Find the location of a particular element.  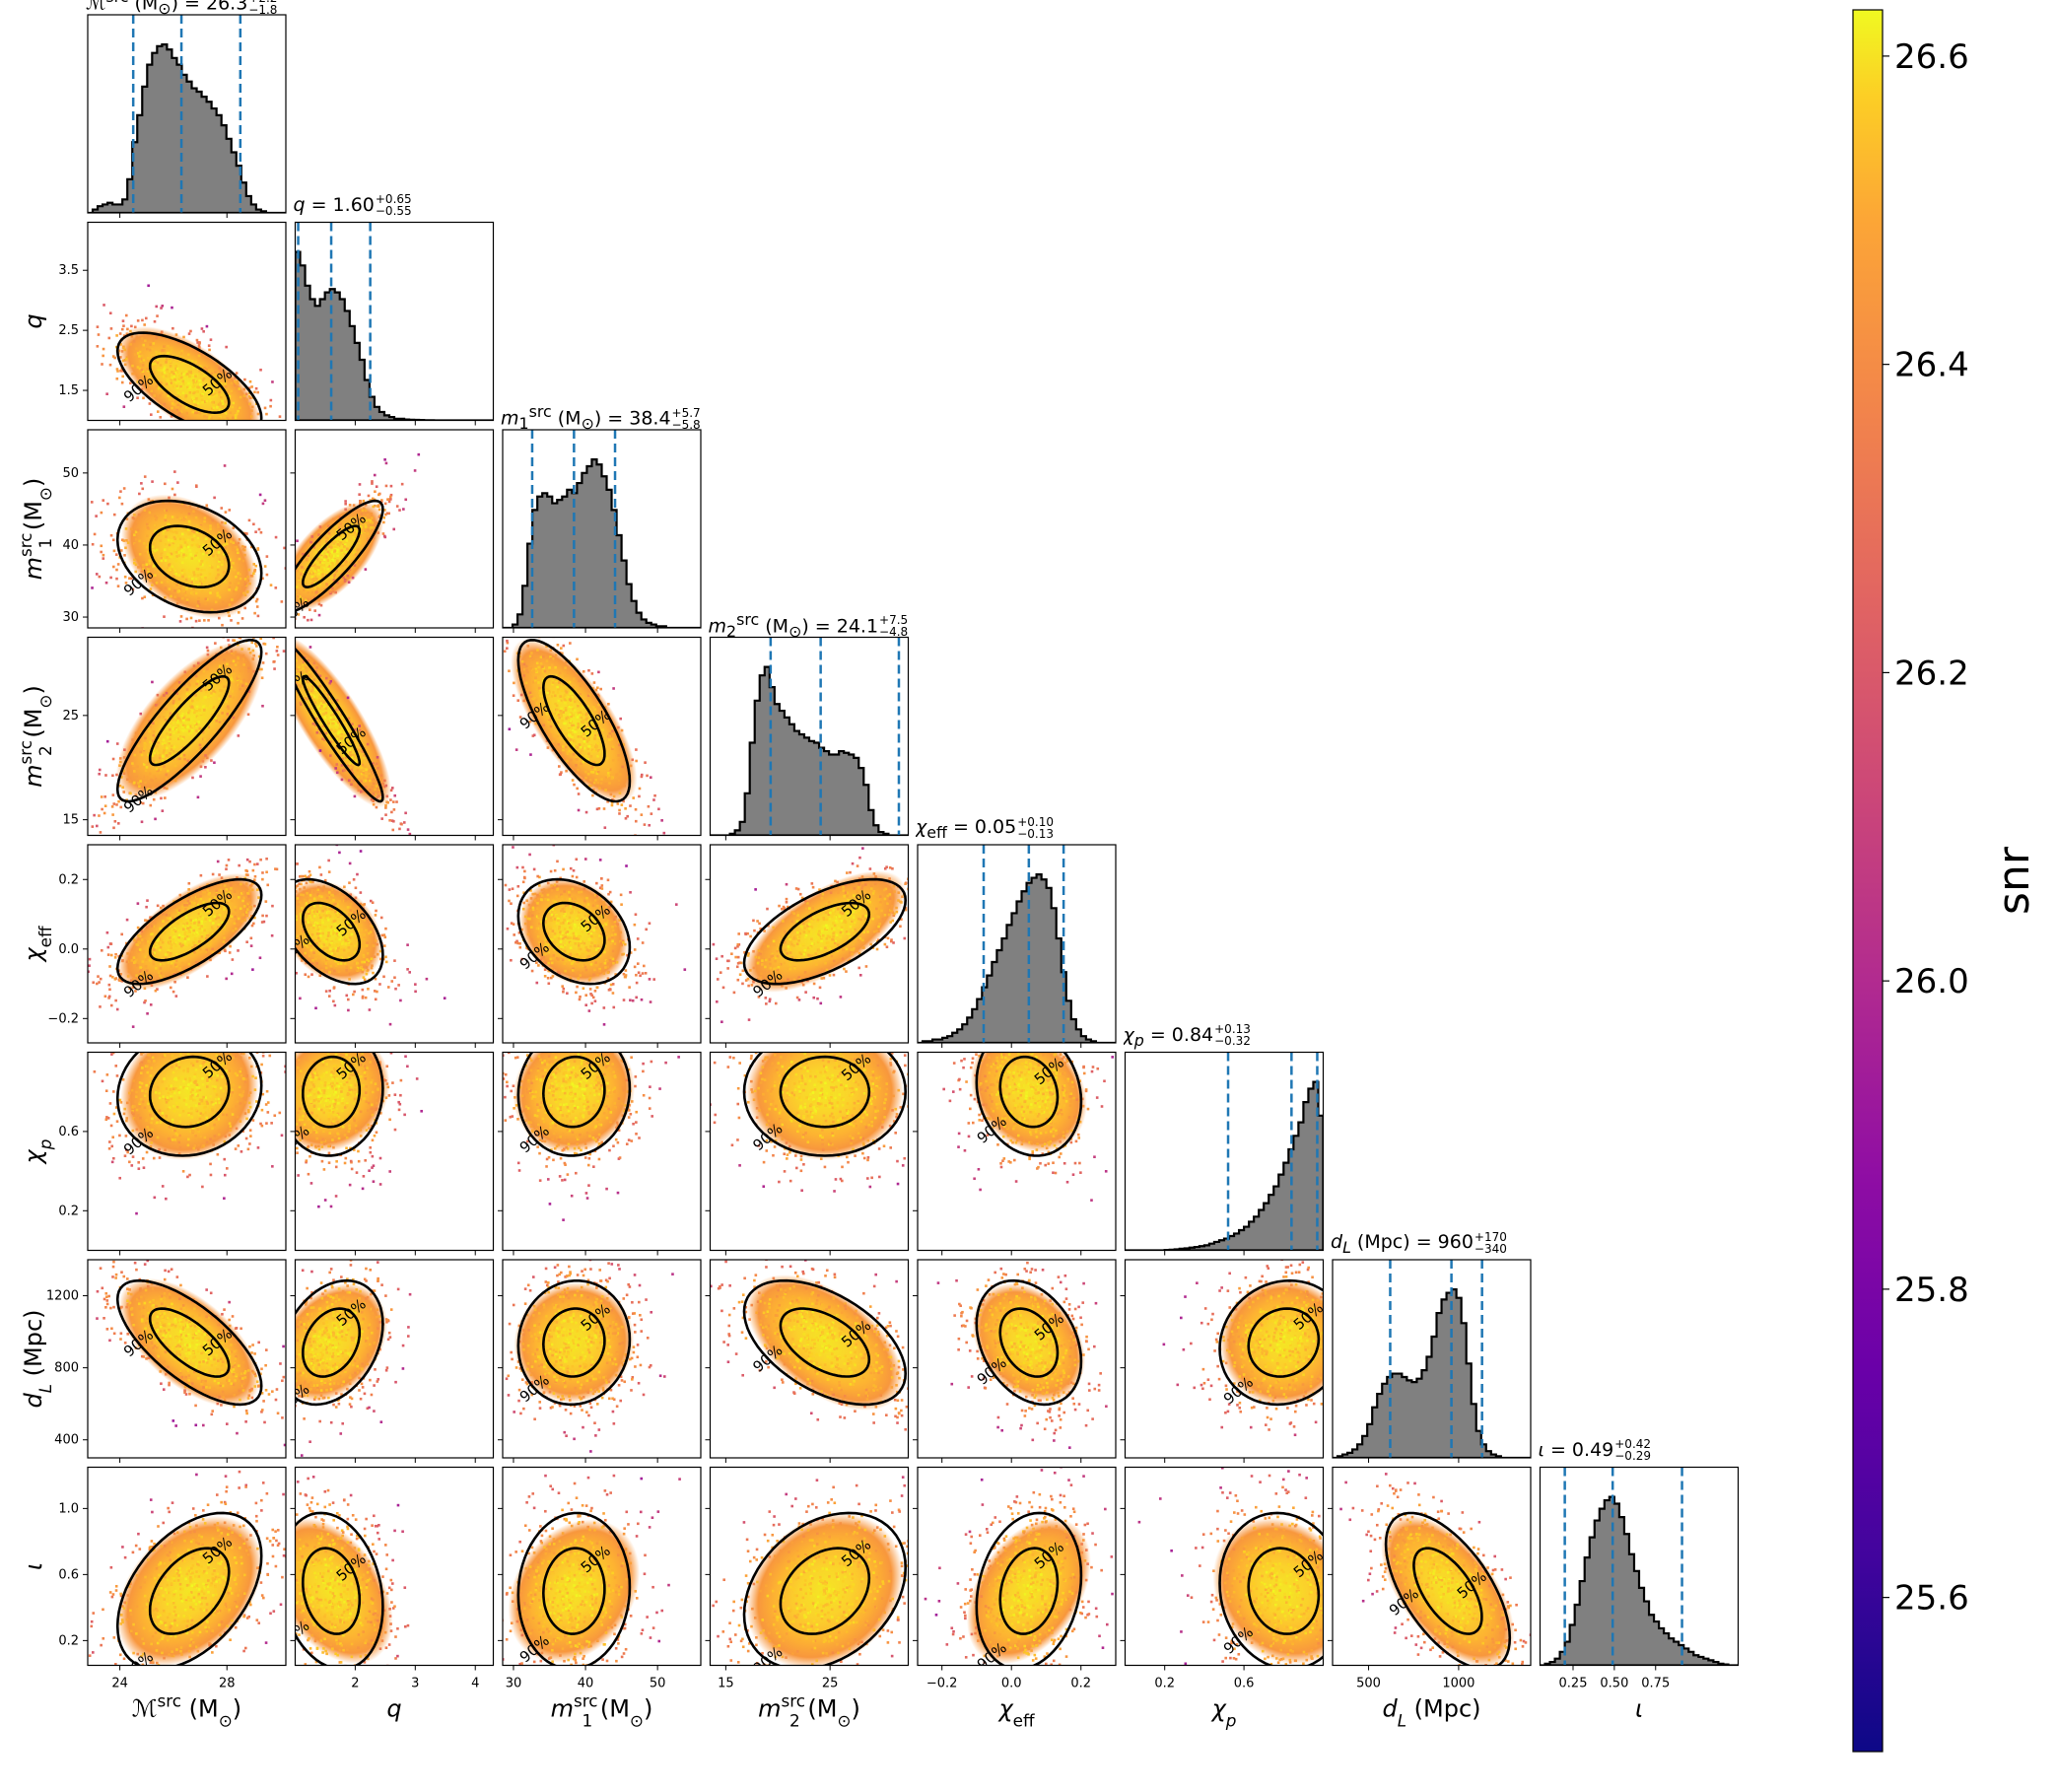

y-tick-label: 40 is located at coordinates (70, 545).